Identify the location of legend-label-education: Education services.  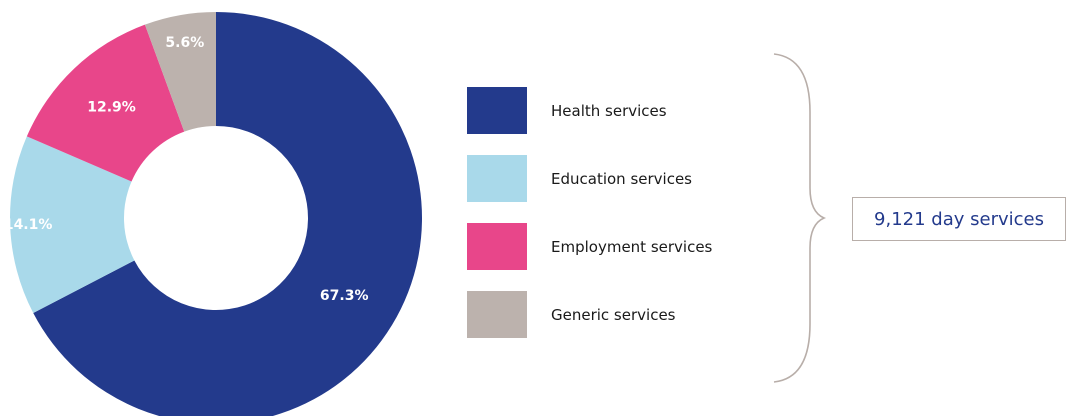
(621, 178).